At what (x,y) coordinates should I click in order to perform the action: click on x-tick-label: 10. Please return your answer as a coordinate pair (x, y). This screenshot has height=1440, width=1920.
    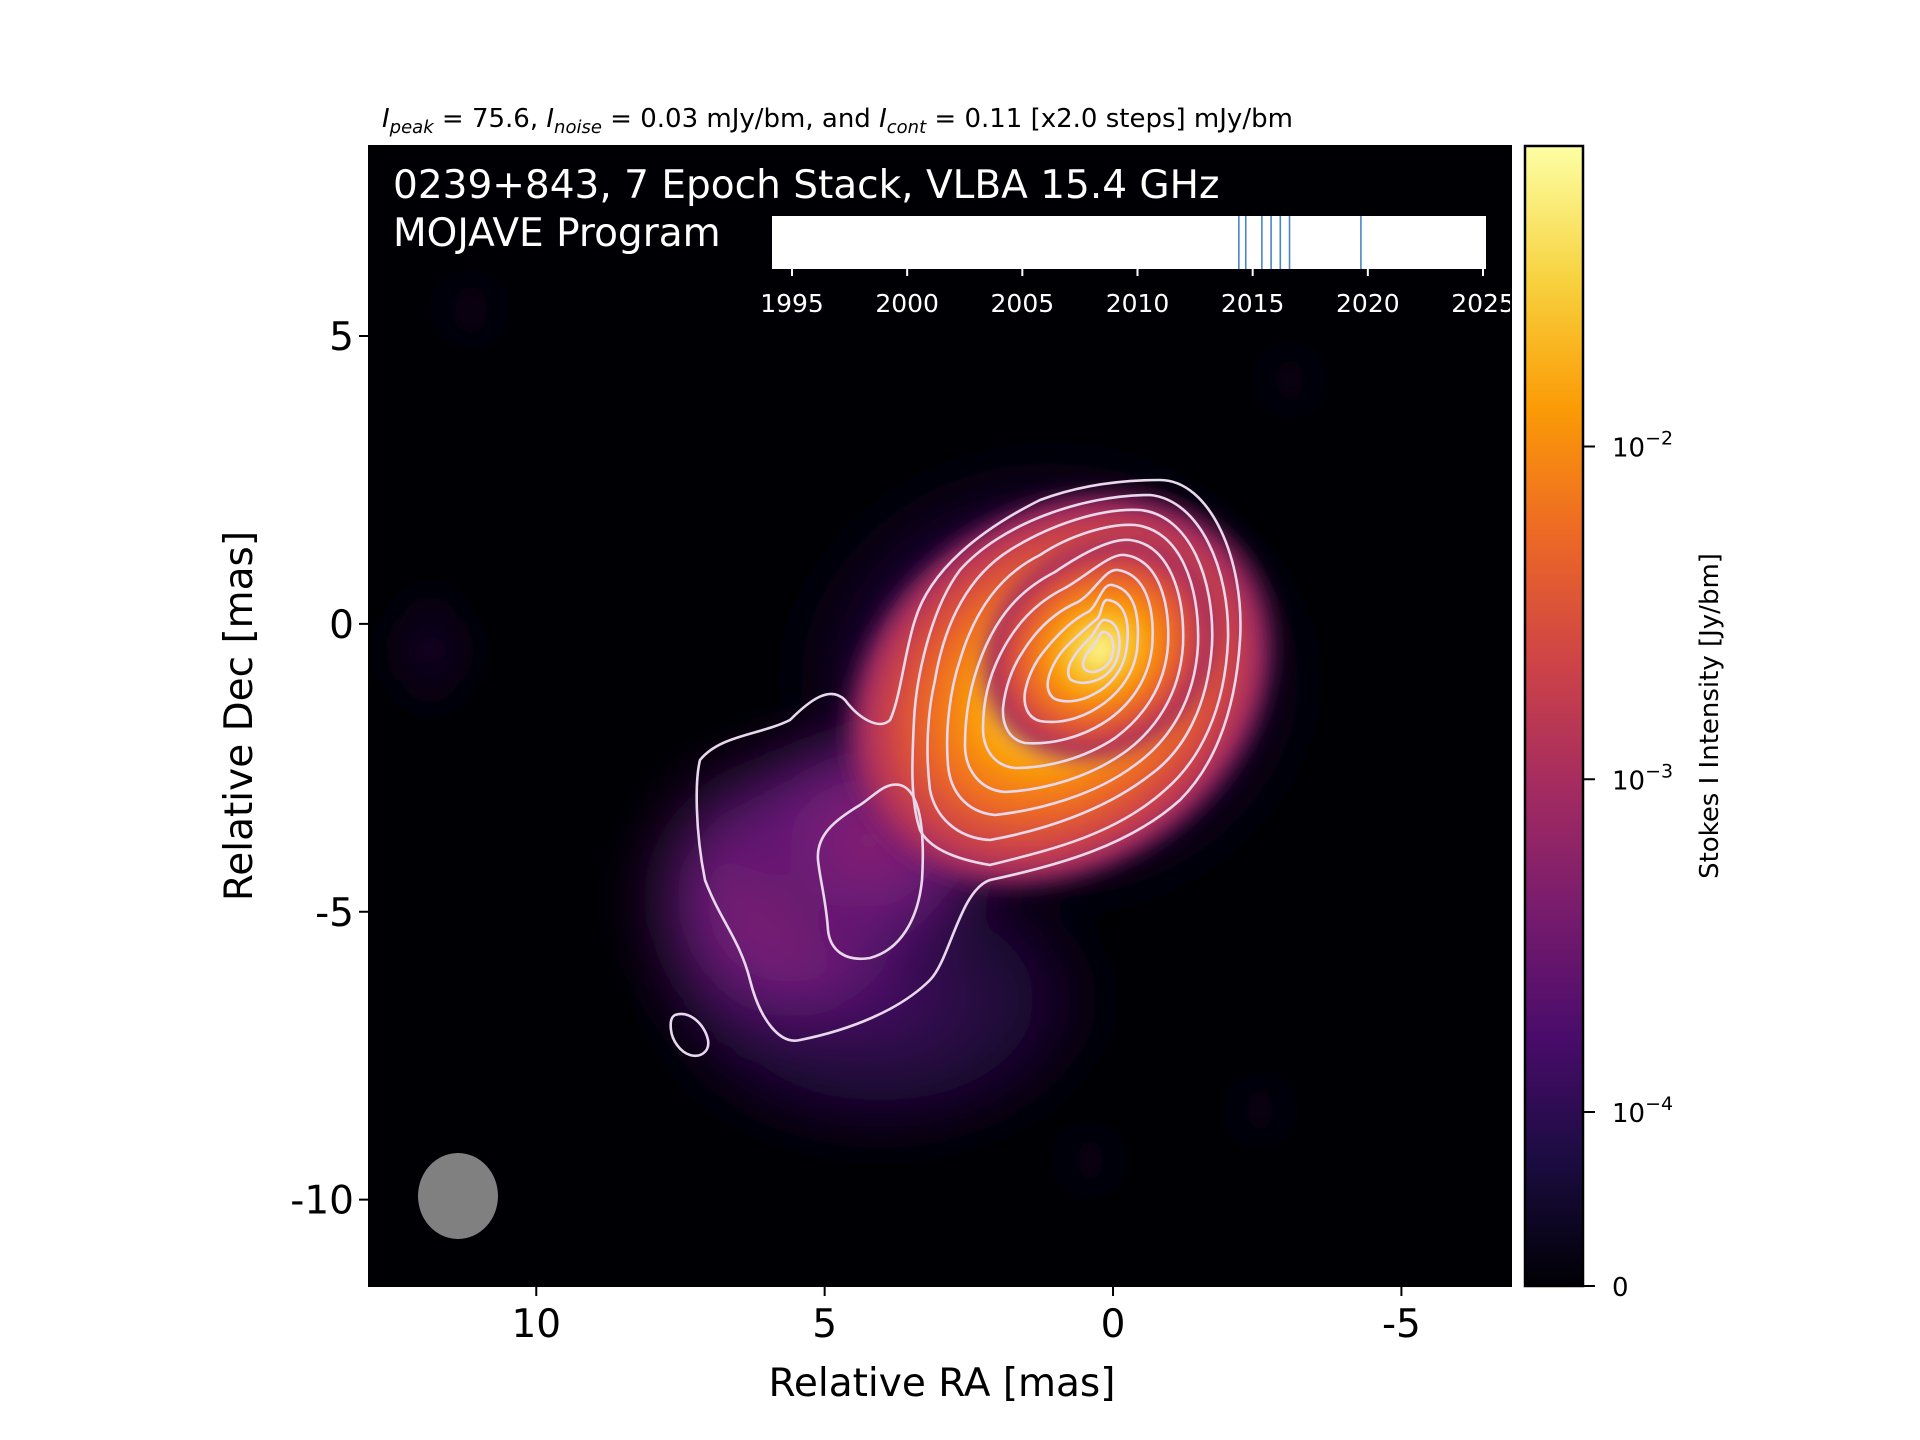
    Looking at the image, I should click on (536, 1324).